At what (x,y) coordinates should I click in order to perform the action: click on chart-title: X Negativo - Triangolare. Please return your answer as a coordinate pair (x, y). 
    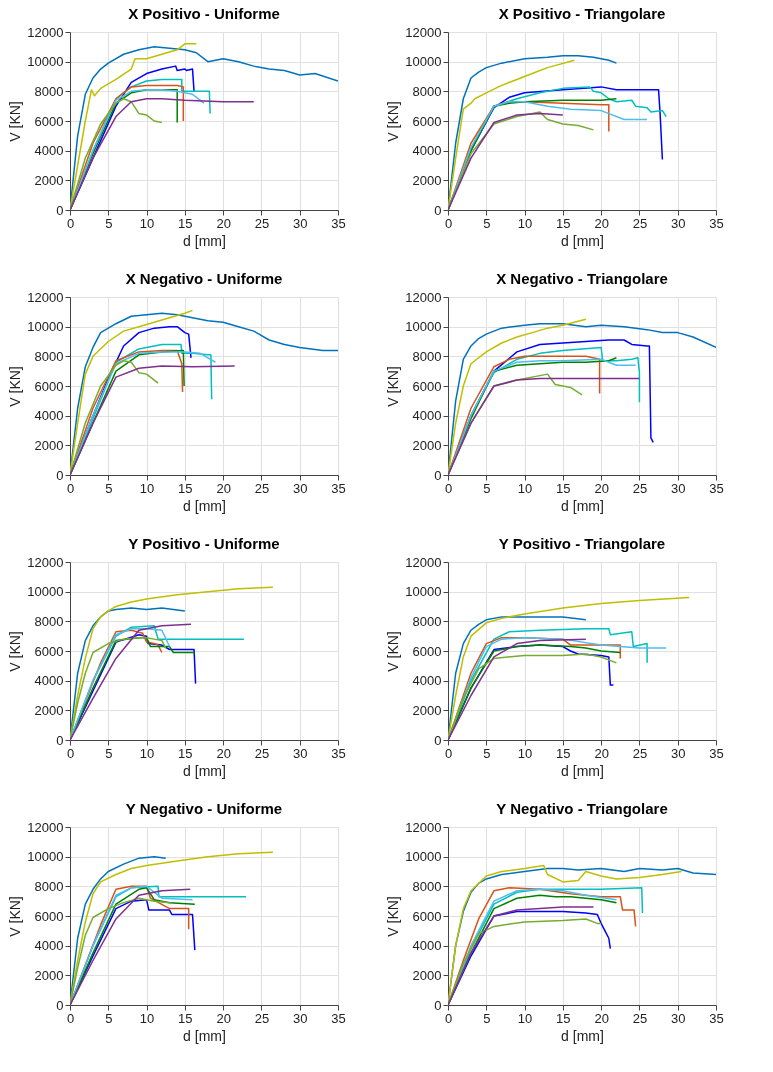
    Looking at the image, I should click on (582, 278).